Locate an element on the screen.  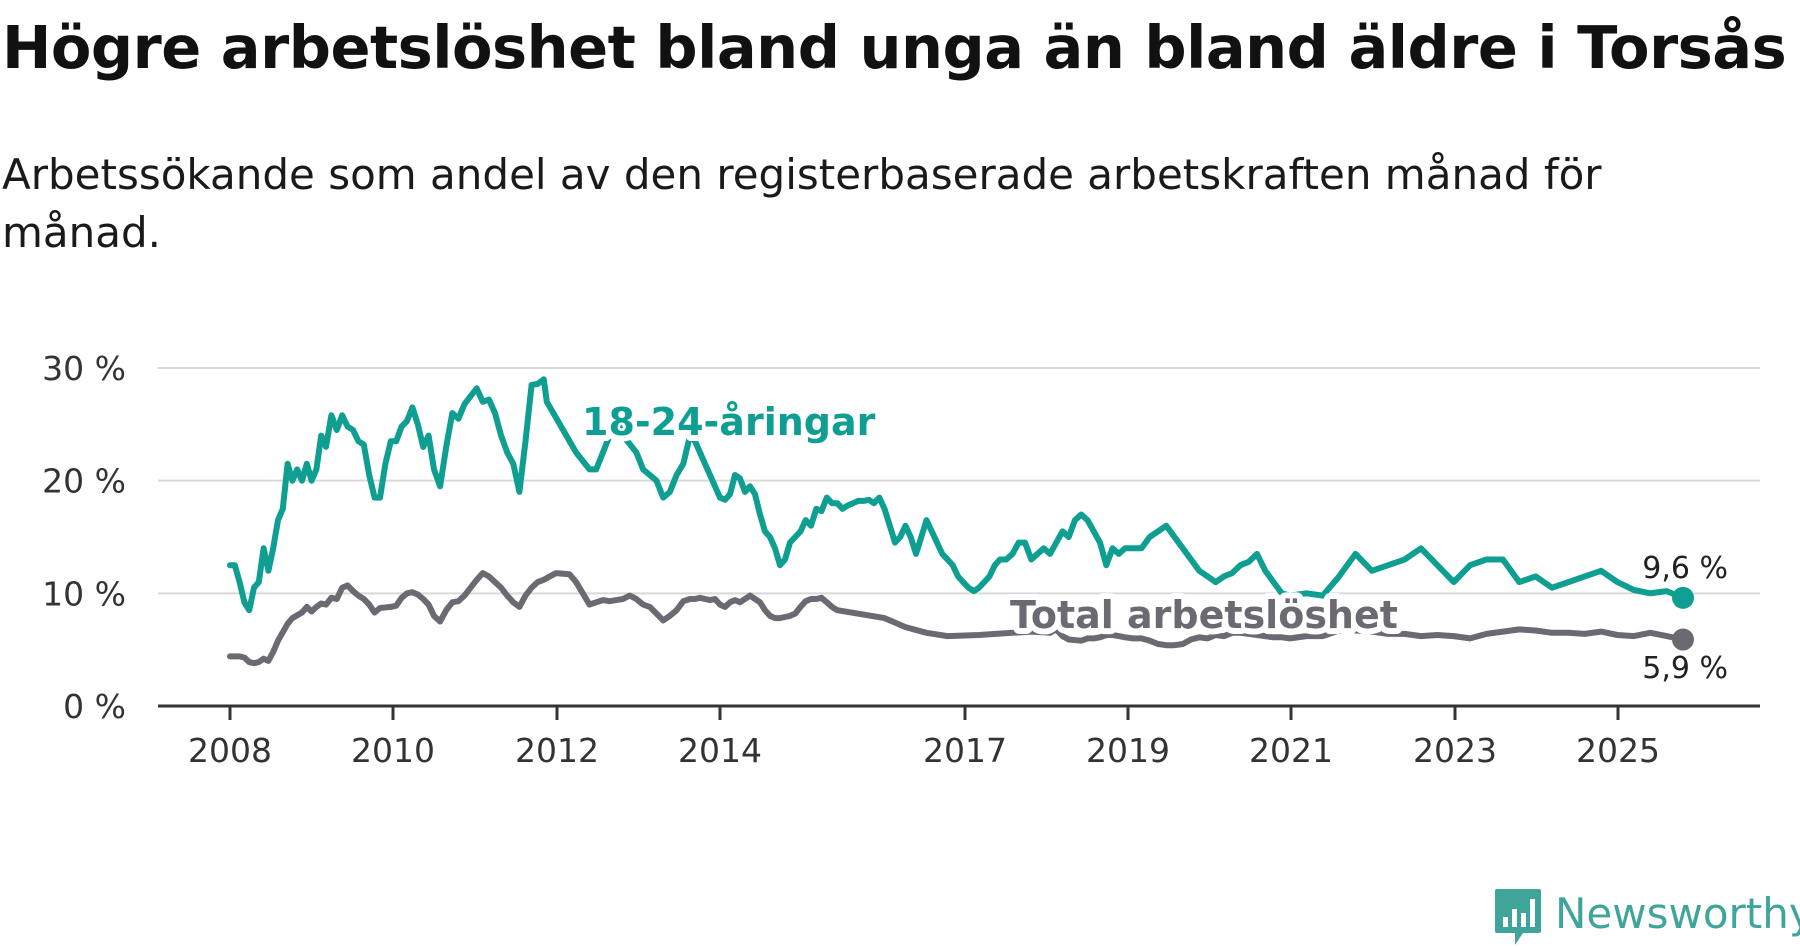
y-tick-label: 10 % is located at coordinates (84, 593).